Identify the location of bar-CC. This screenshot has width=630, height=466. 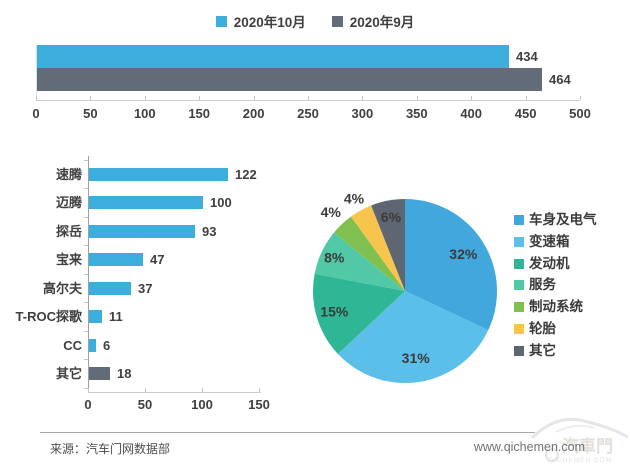
(92, 345).